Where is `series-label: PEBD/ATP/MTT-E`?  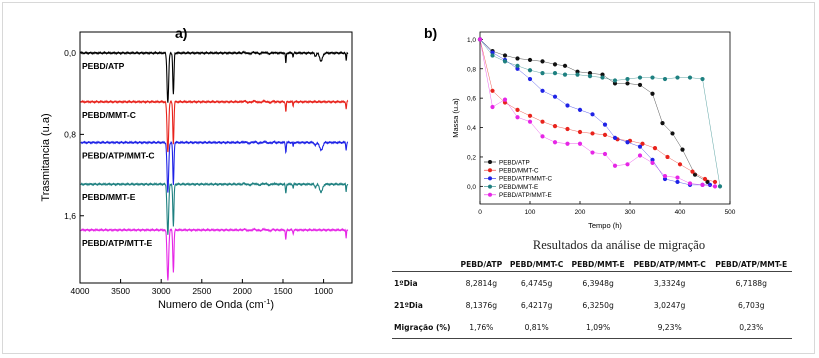
series-label: PEBD/ATP/MTT-E is located at coordinates (117, 243).